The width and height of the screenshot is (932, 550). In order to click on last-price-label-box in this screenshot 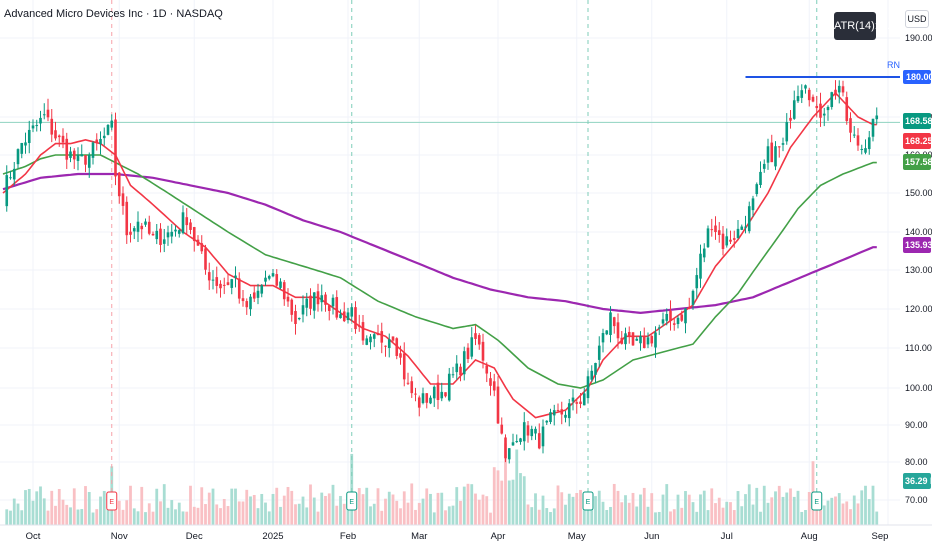, I will do `click(917, 121)`.